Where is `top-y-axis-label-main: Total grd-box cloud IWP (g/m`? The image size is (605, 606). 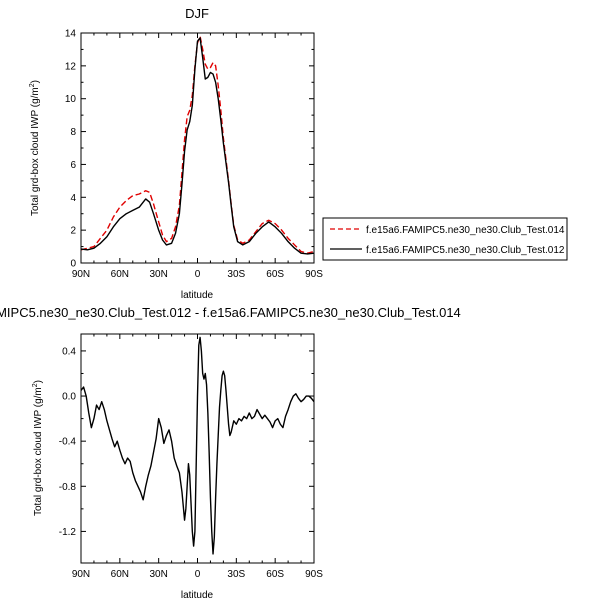 top-y-axis-label-main: Total grd-box cloud IWP (g/m is located at coordinates (35, 151).